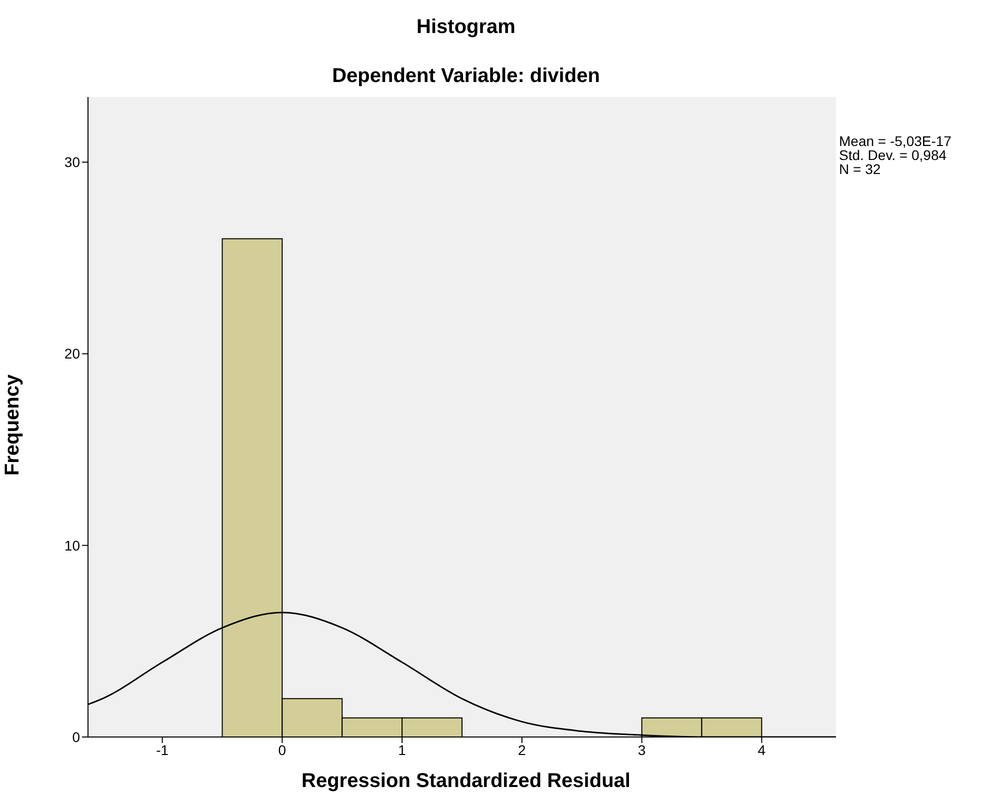  I want to click on y-tick-label: 10, so click(72, 545).